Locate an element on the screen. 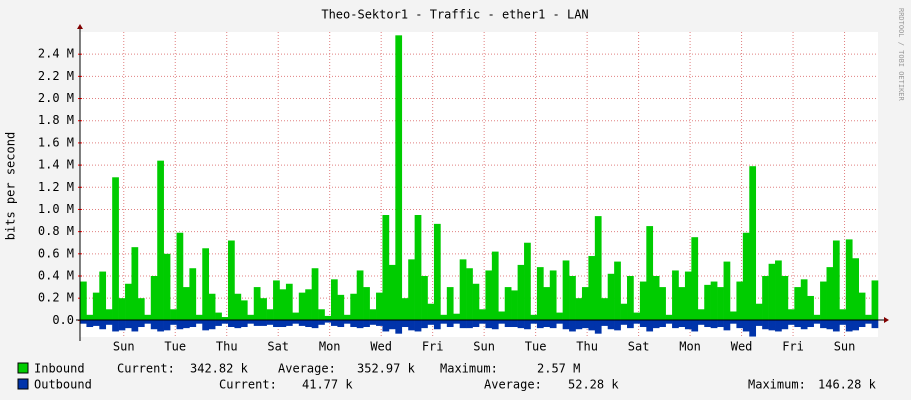 The image size is (911, 400). y-tick-label: 1.8 M is located at coordinates (56, 120).